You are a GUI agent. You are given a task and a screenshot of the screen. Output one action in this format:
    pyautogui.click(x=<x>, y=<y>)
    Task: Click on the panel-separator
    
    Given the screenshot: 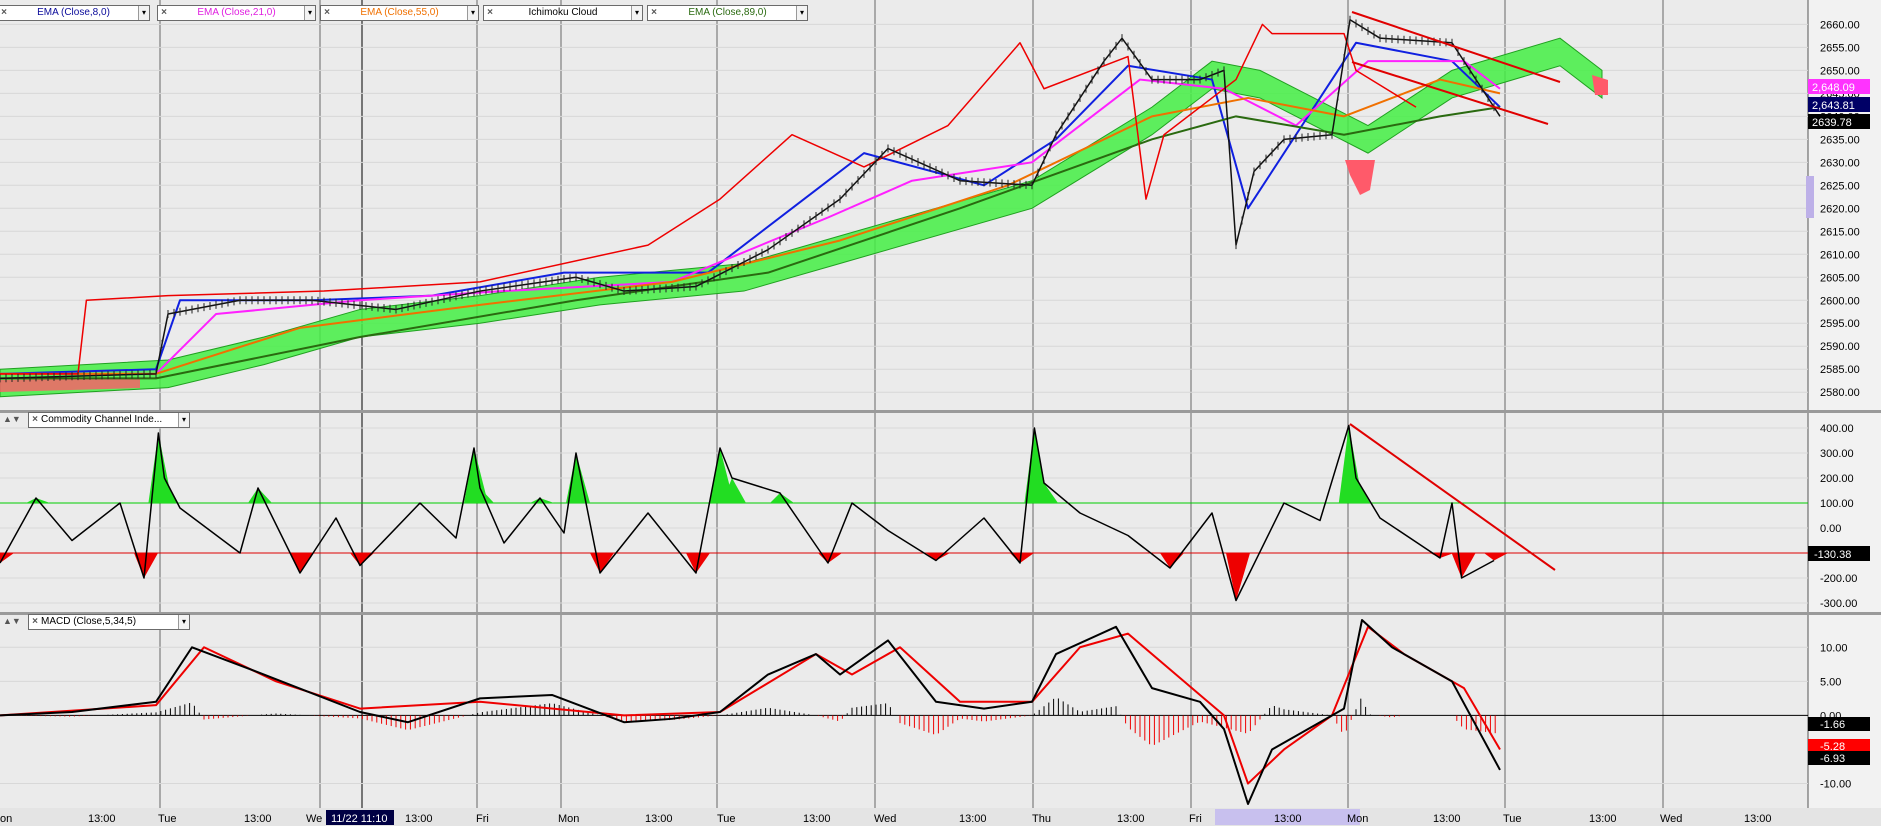 What is the action you would take?
    pyautogui.click(x=940, y=411)
    